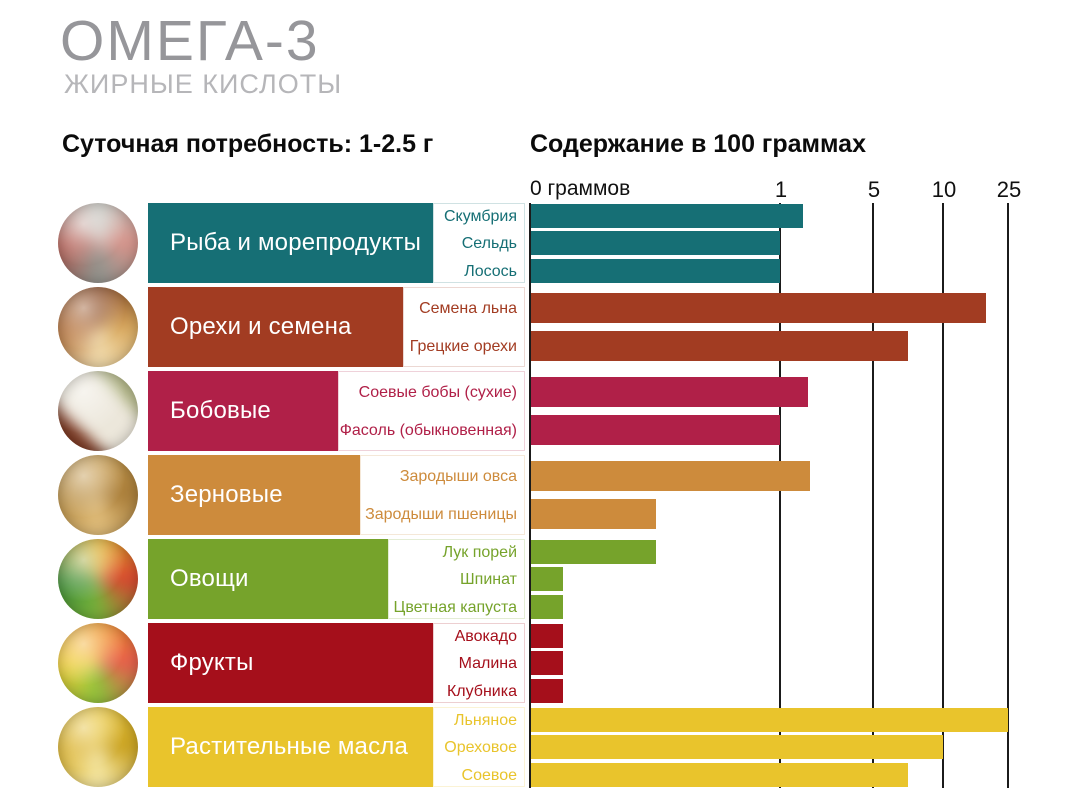 This screenshot has width=1085, height=799. What do you see at coordinates (209, 578) in the screenshot?
I see `category-title: Овощи` at bounding box center [209, 578].